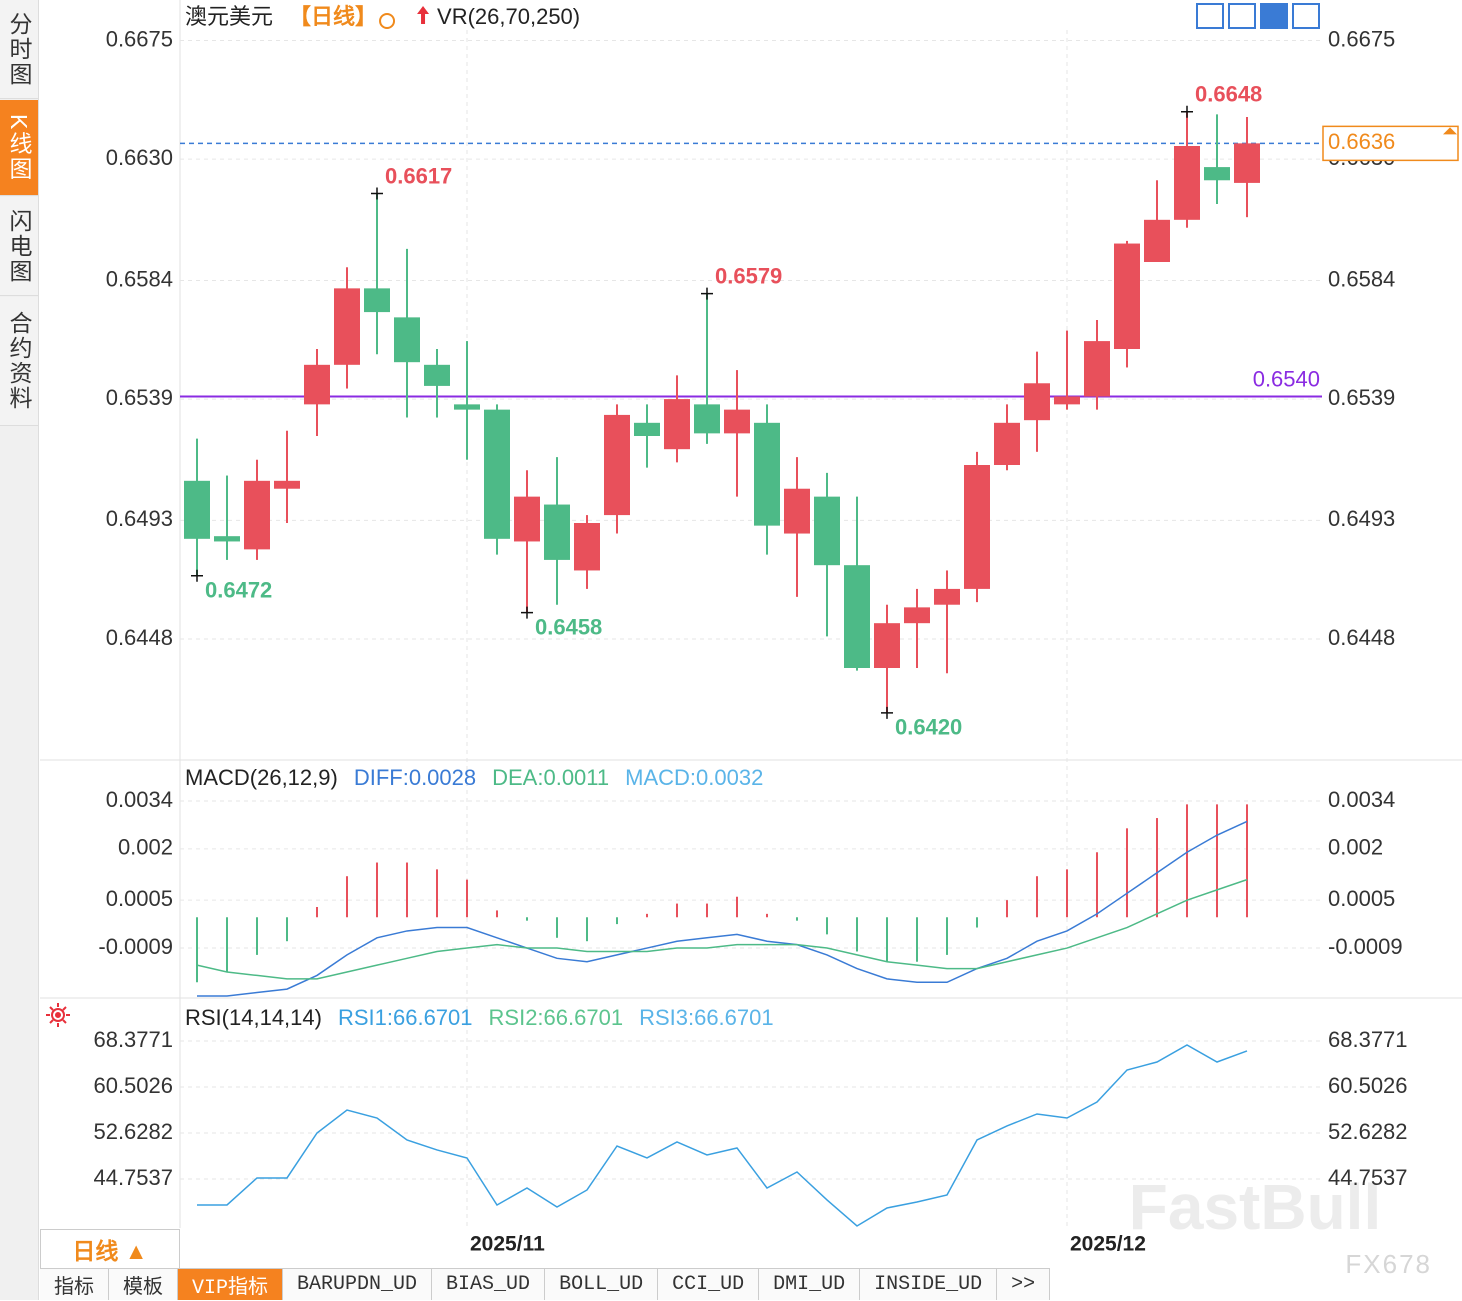  Describe the element at coordinates (110, 1249) in the screenshot. I see `period-button: 日线 ▲` at that location.